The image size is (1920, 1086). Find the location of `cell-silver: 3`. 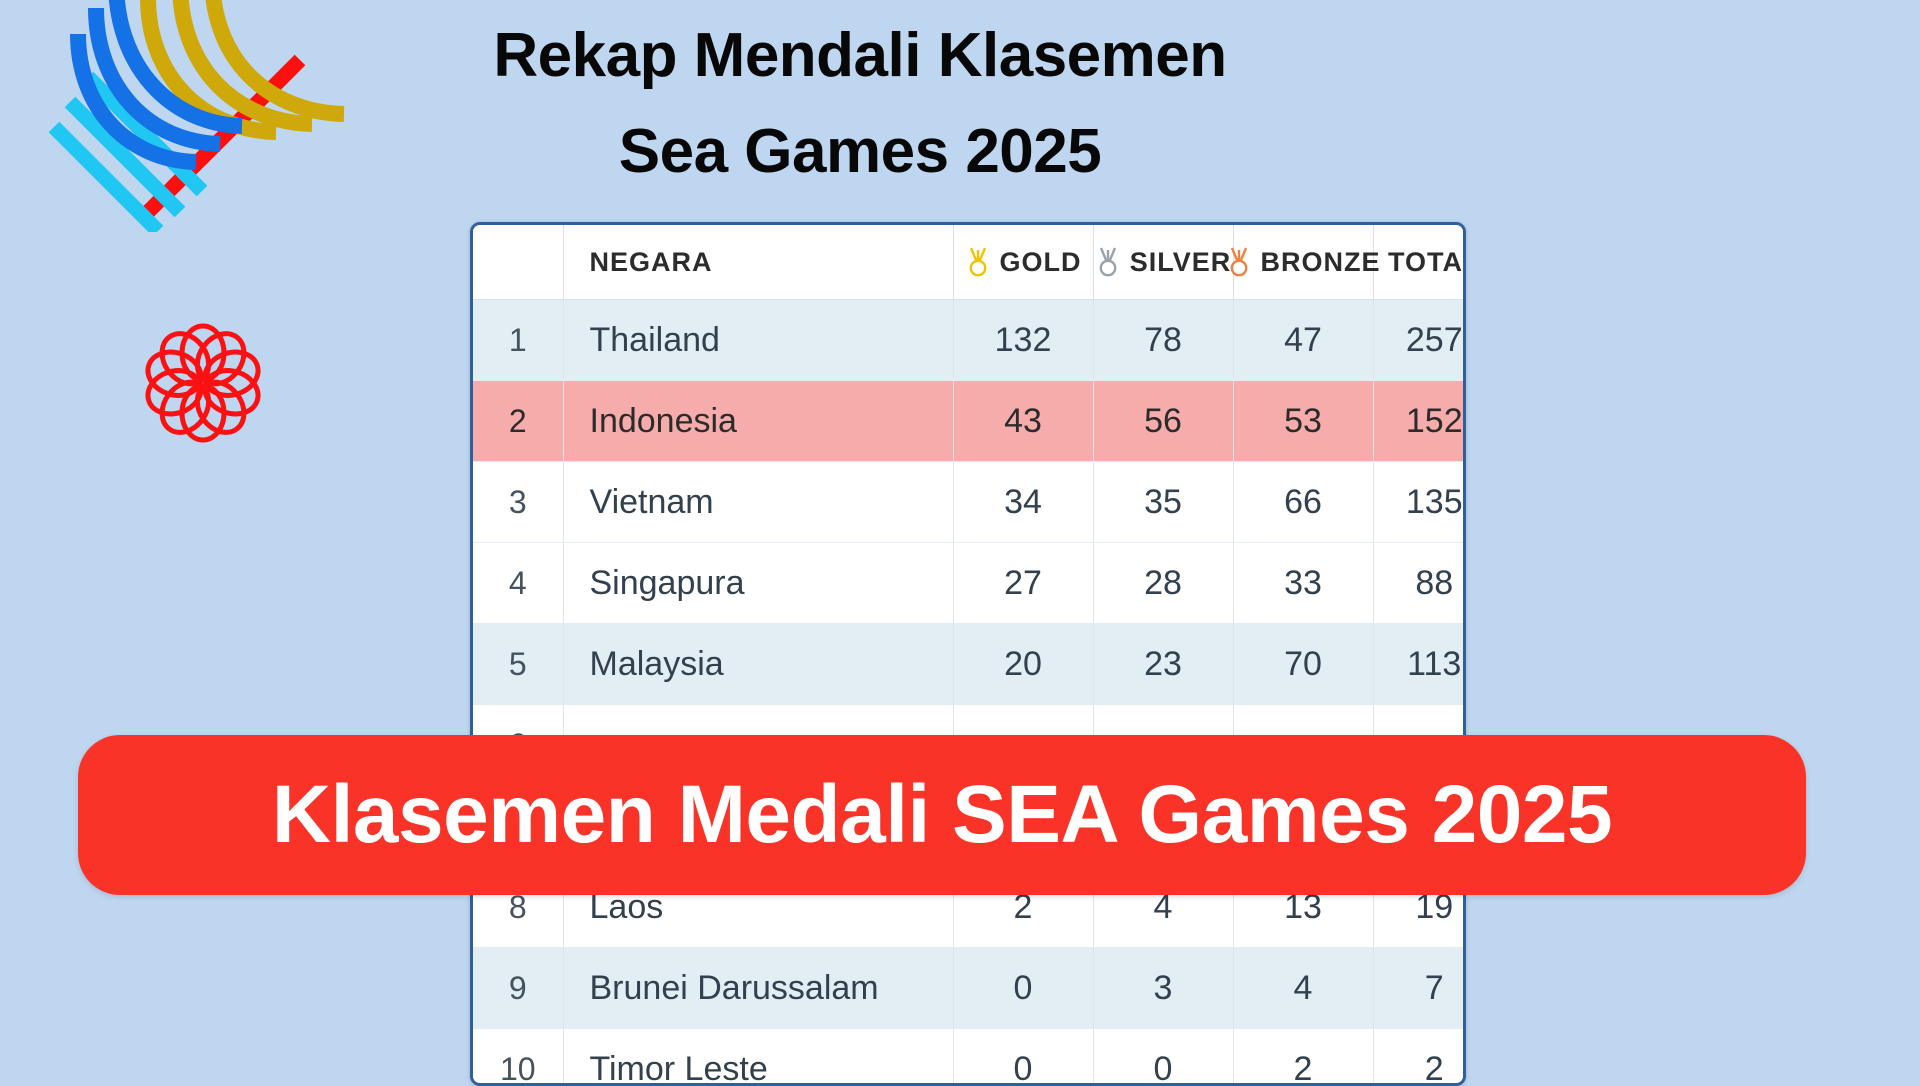

cell-silver: 3 is located at coordinates (1163, 988).